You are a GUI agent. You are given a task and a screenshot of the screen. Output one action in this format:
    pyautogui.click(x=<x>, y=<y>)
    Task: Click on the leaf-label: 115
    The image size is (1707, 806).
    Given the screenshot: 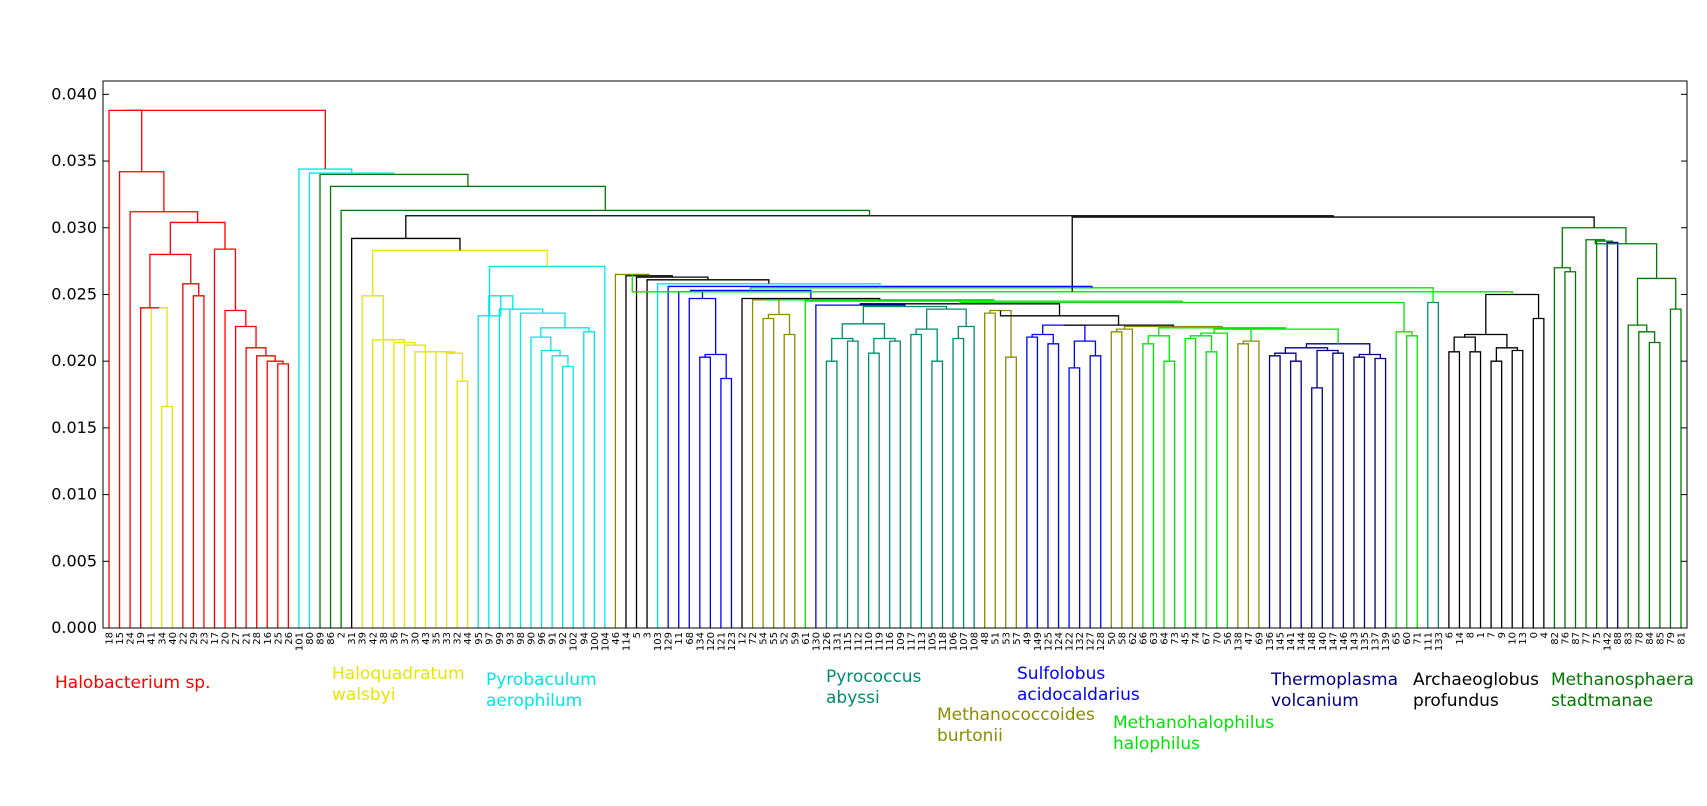 What is the action you would take?
    pyautogui.click(x=848, y=641)
    